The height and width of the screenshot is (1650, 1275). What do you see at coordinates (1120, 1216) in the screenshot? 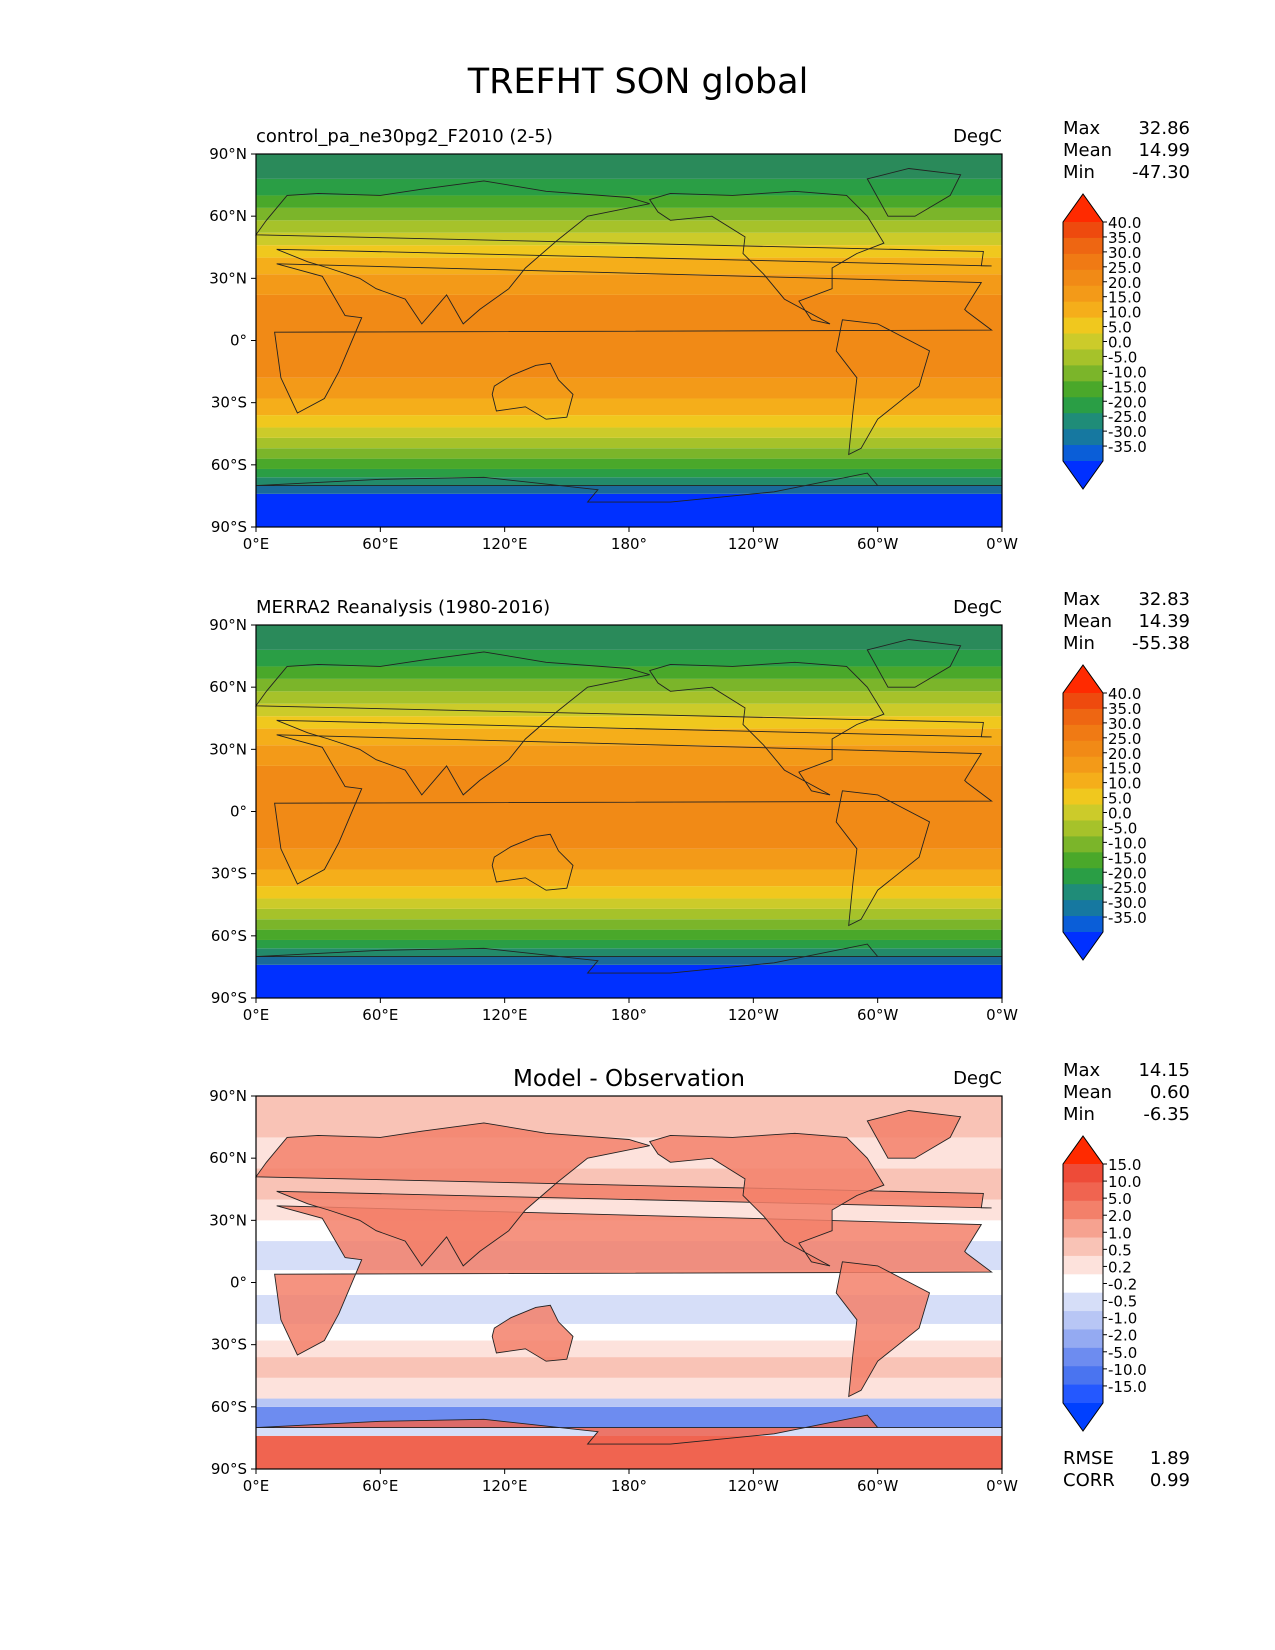
I see `colorbar-tick-label: 2.0` at bounding box center [1120, 1216].